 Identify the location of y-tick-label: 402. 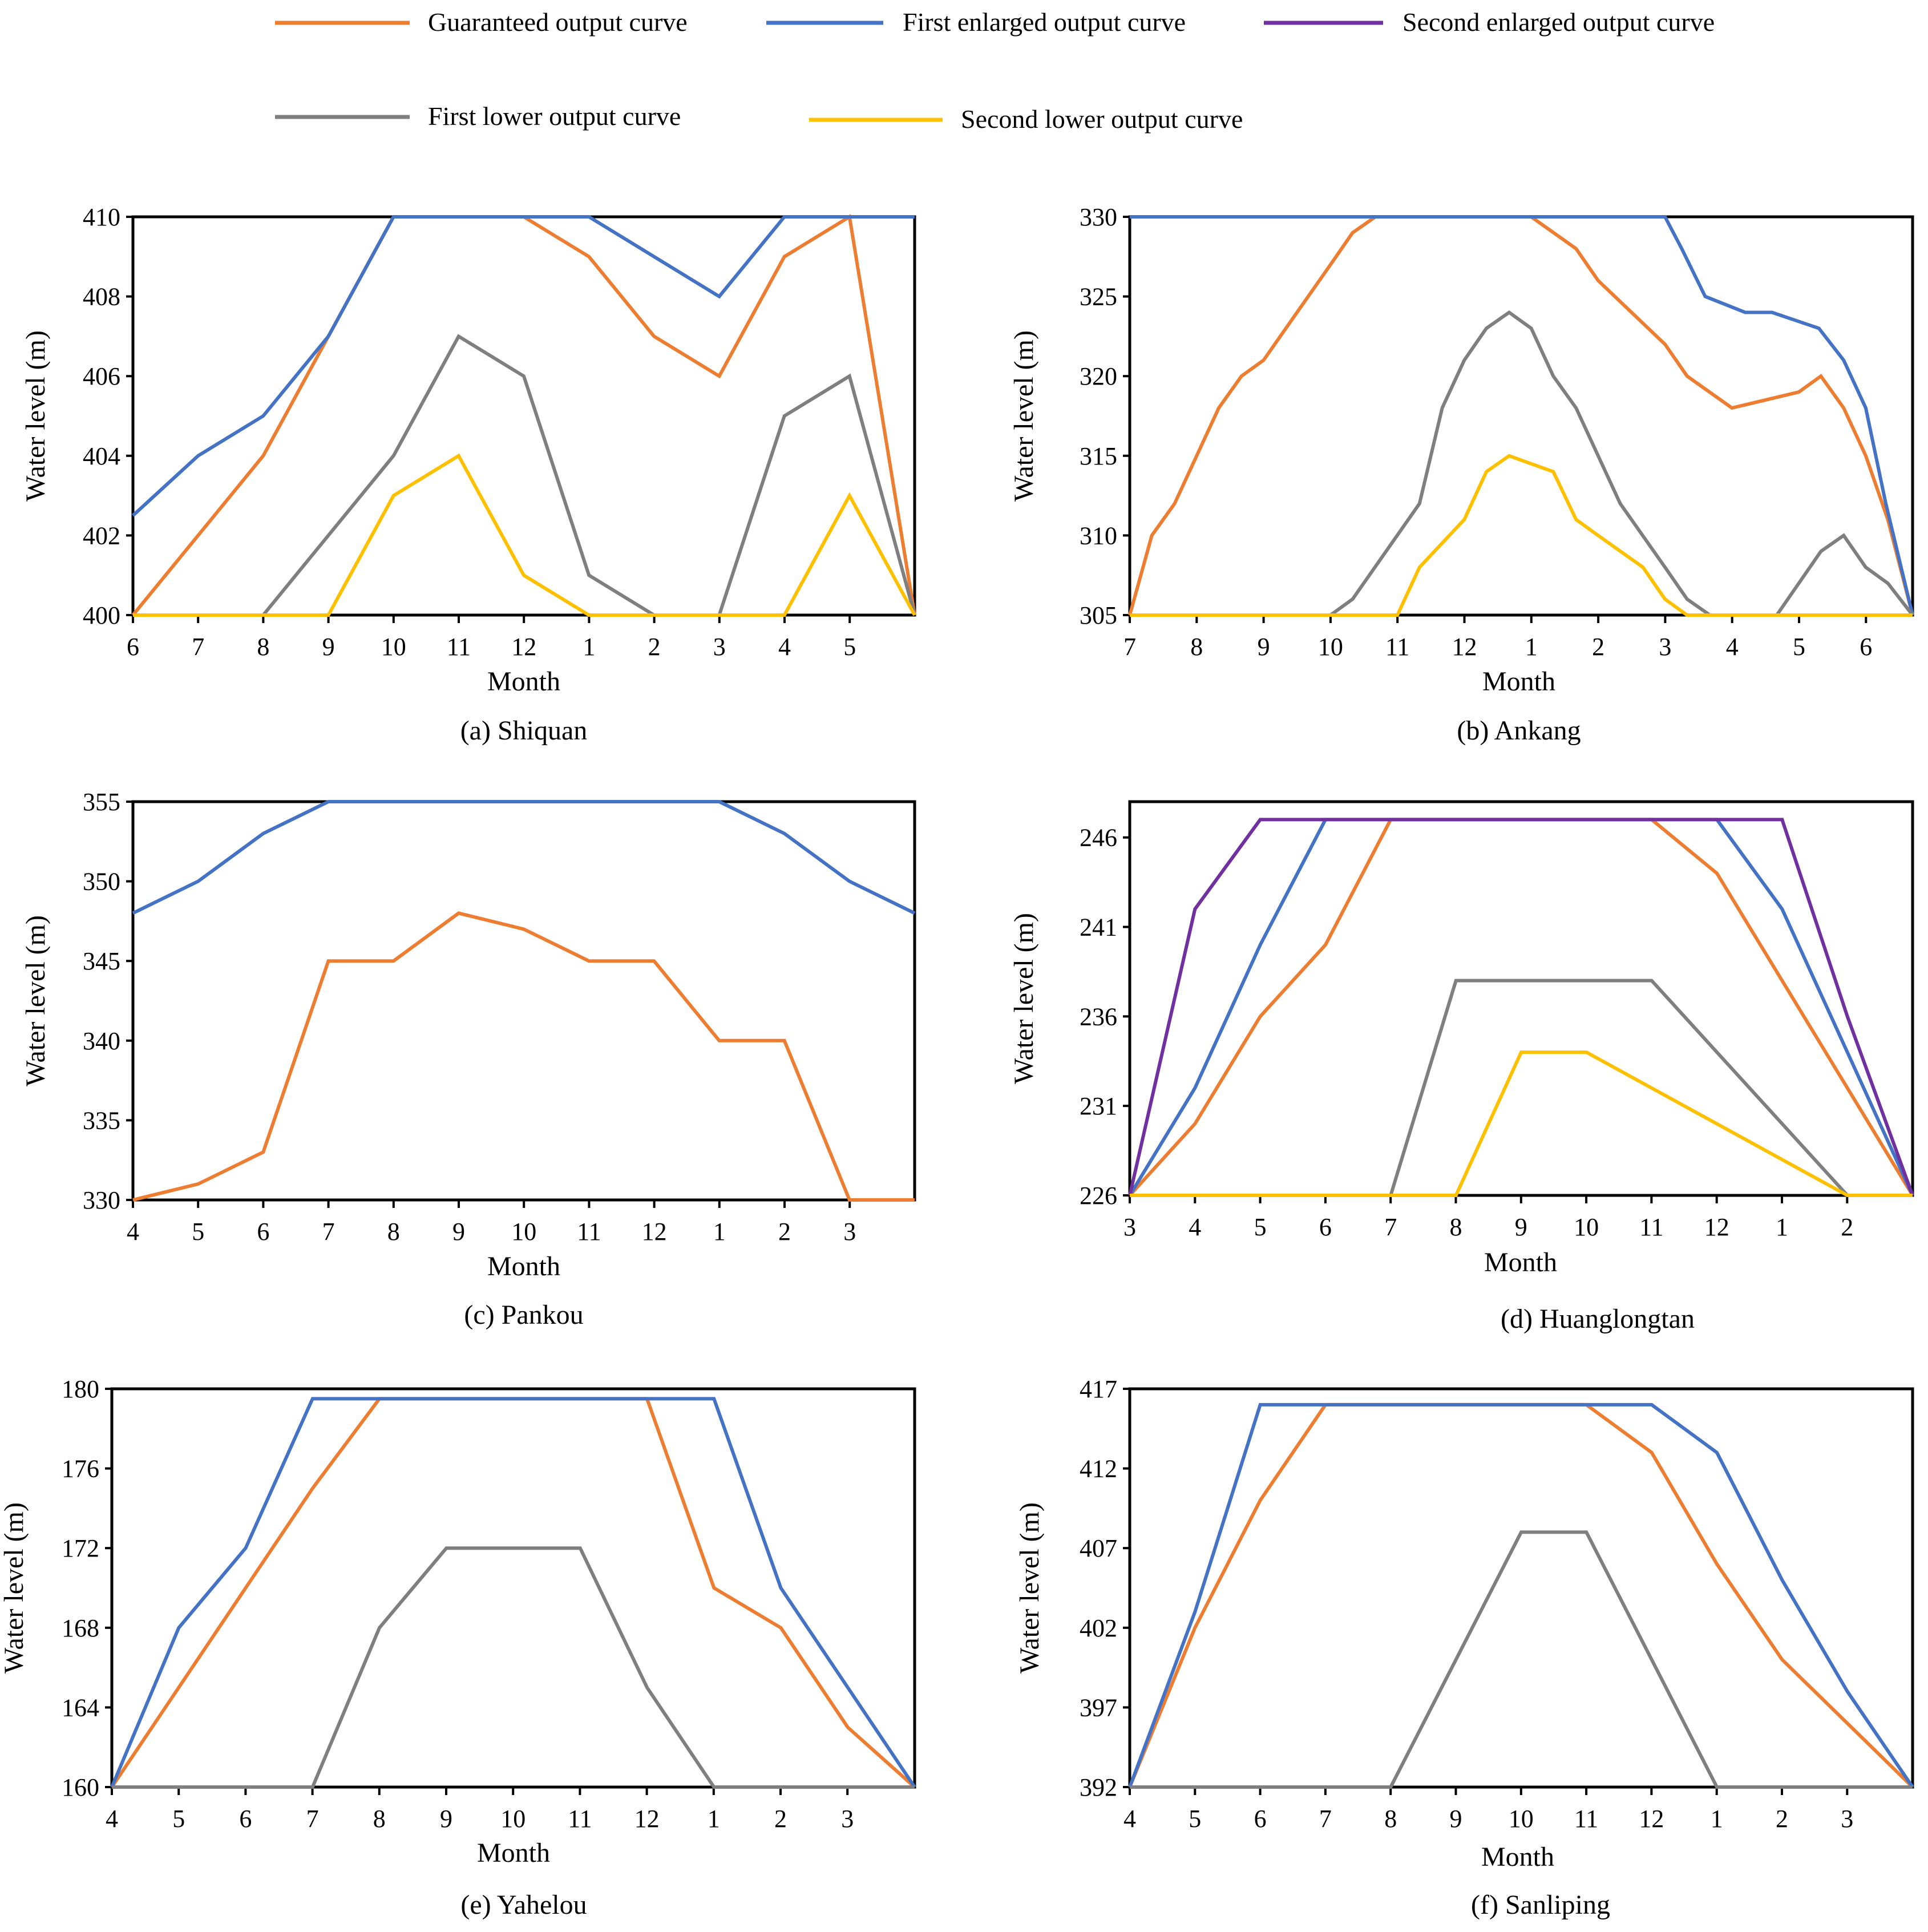
(101, 535).